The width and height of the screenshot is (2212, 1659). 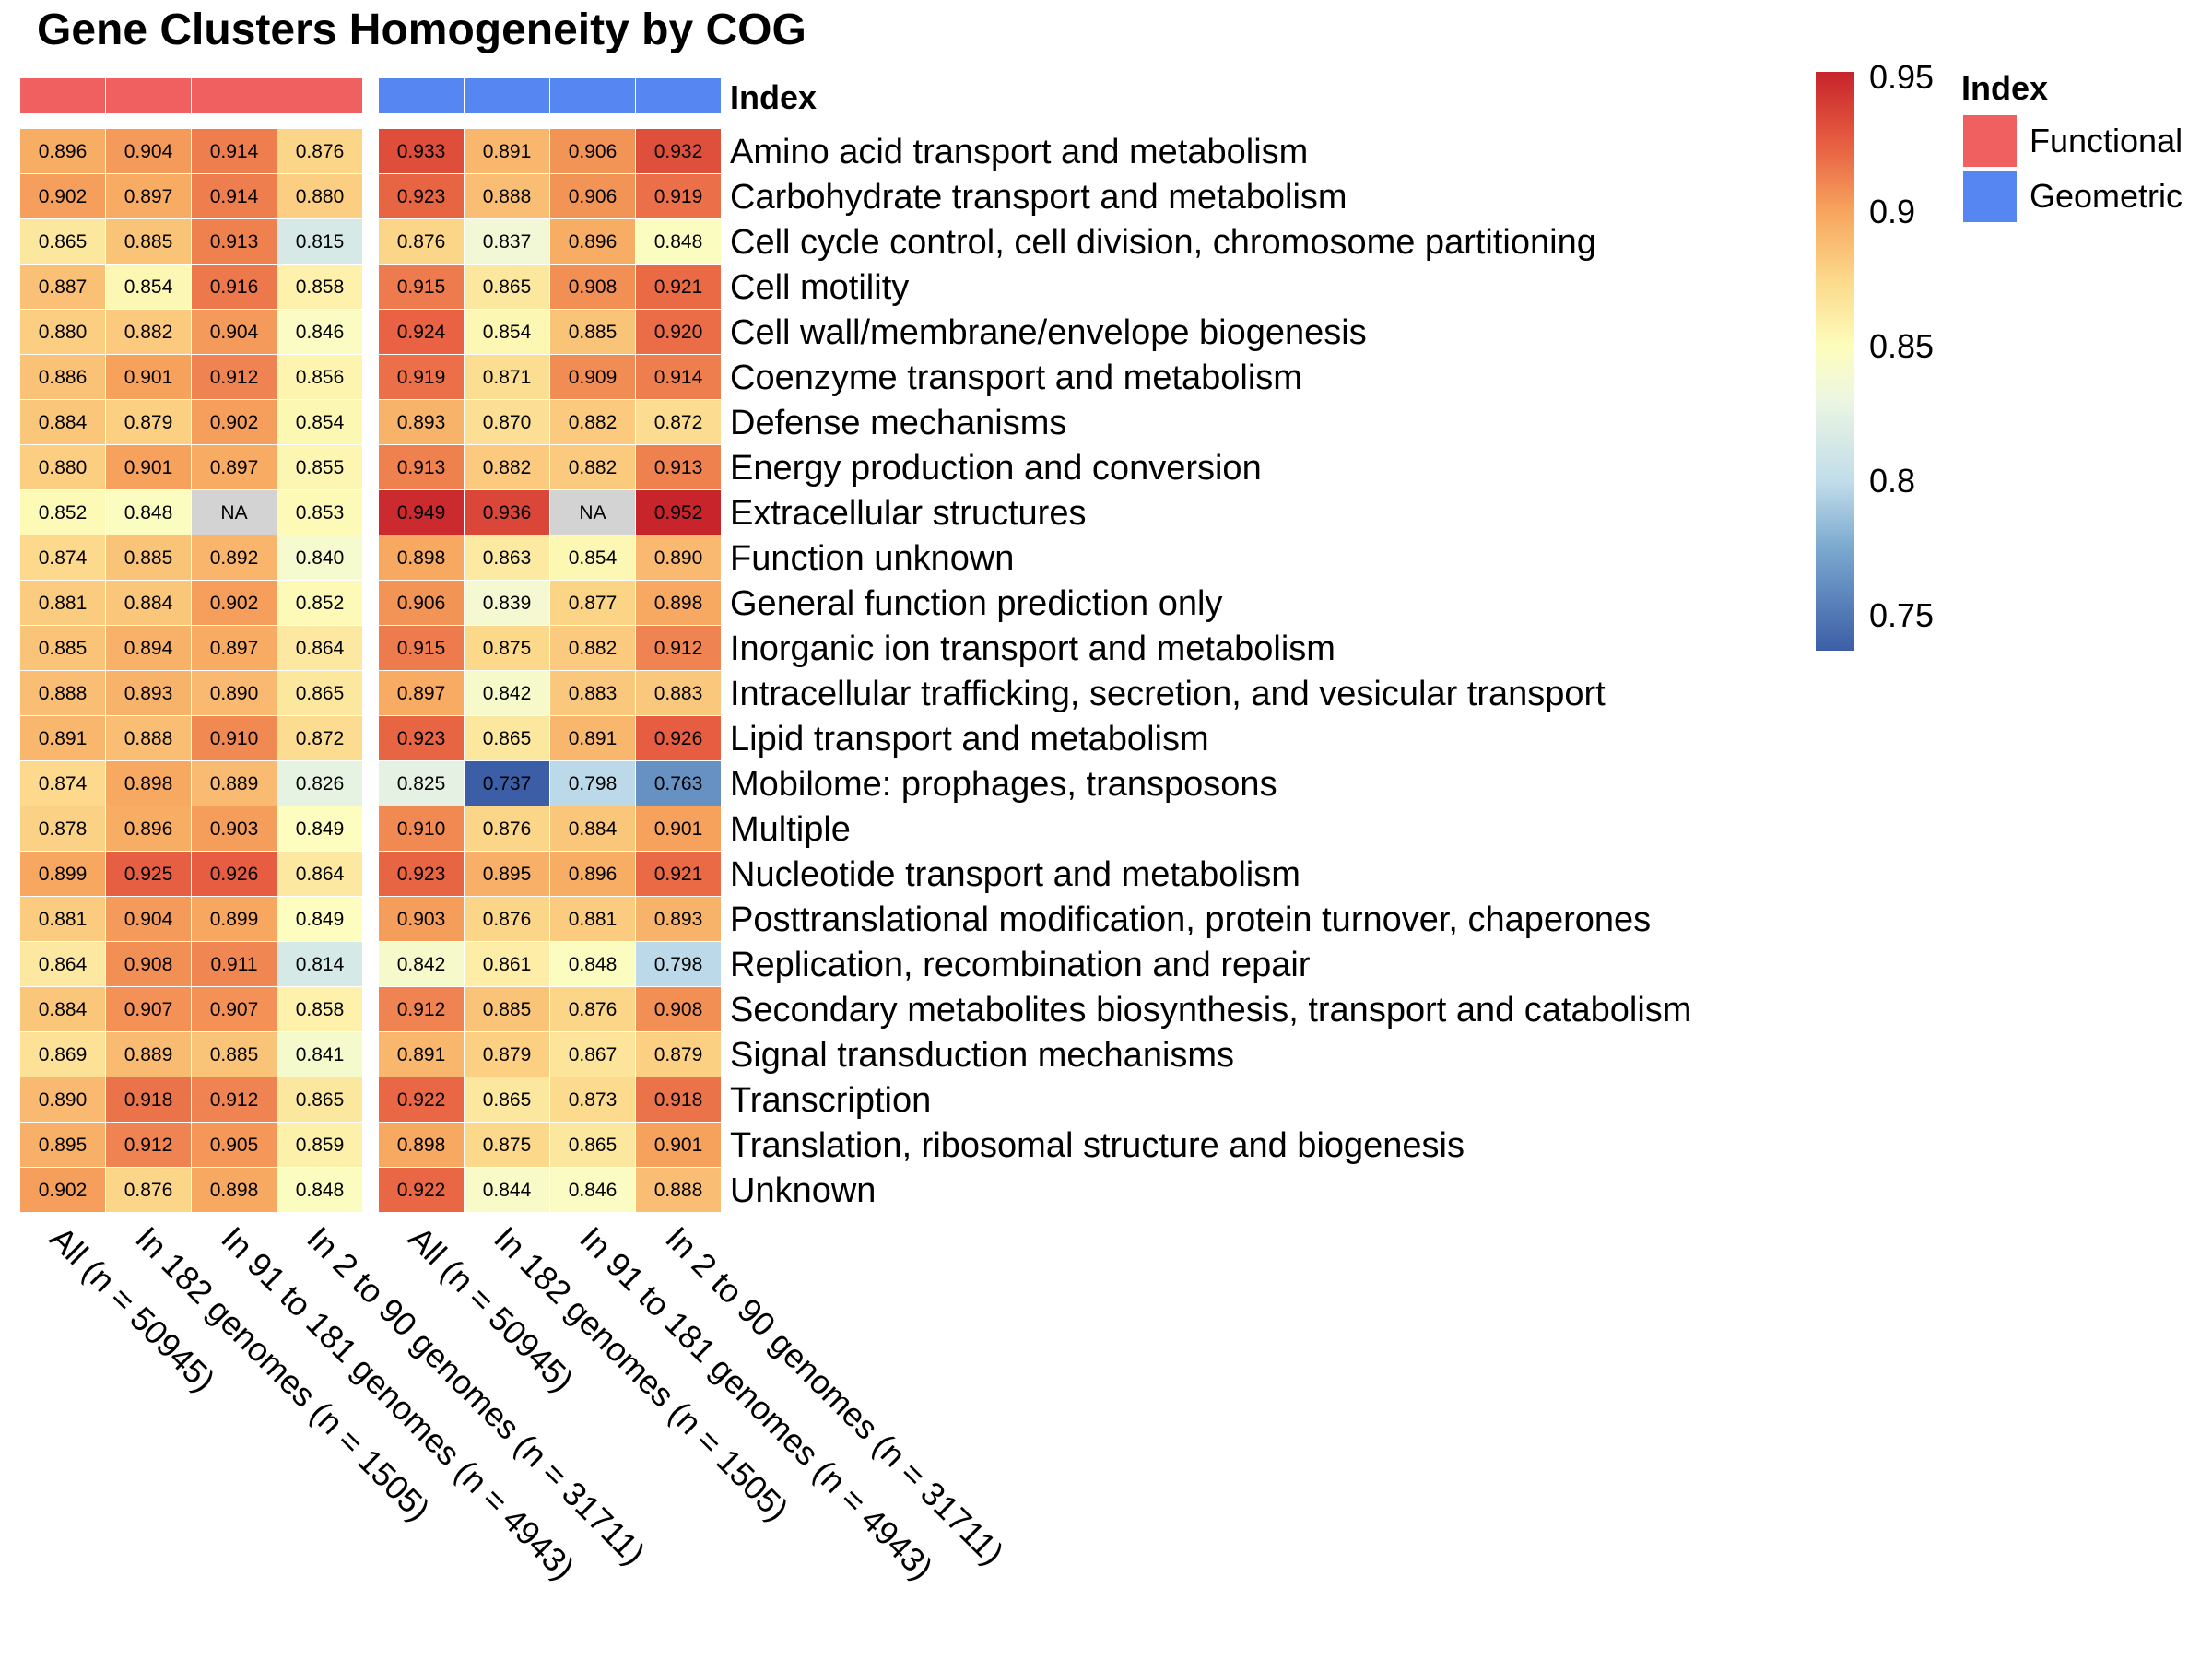 What do you see at coordinates (872, 558) in the screenshot?
I see `row-label: Function unknown` at bounding box center [872, 558].